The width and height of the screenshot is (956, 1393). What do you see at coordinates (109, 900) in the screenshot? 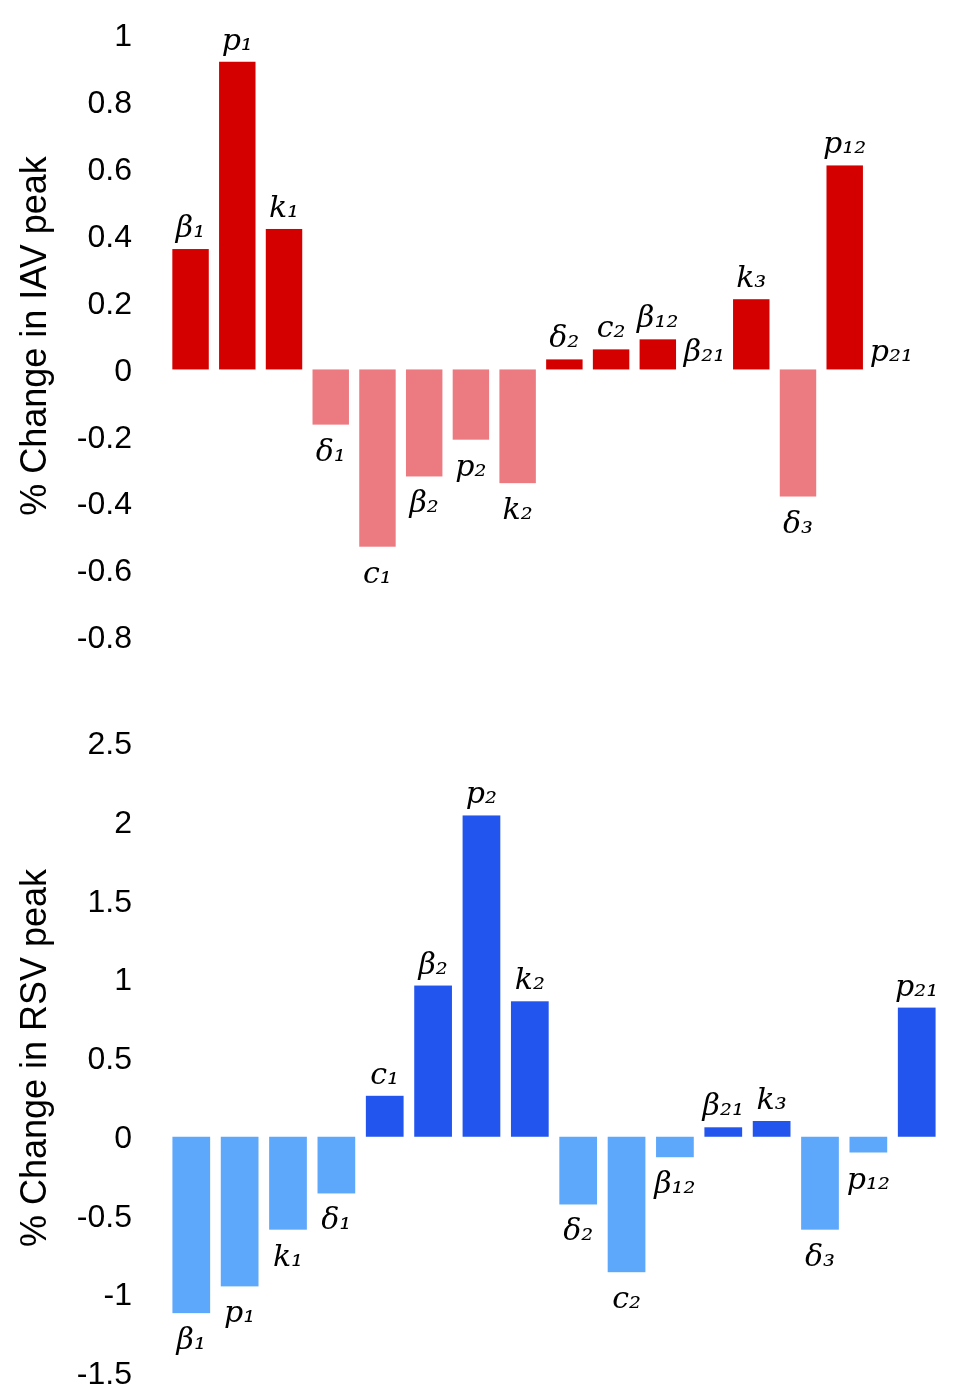
I see `y-tick-label: 1.5` at bounding box center [109, 900].